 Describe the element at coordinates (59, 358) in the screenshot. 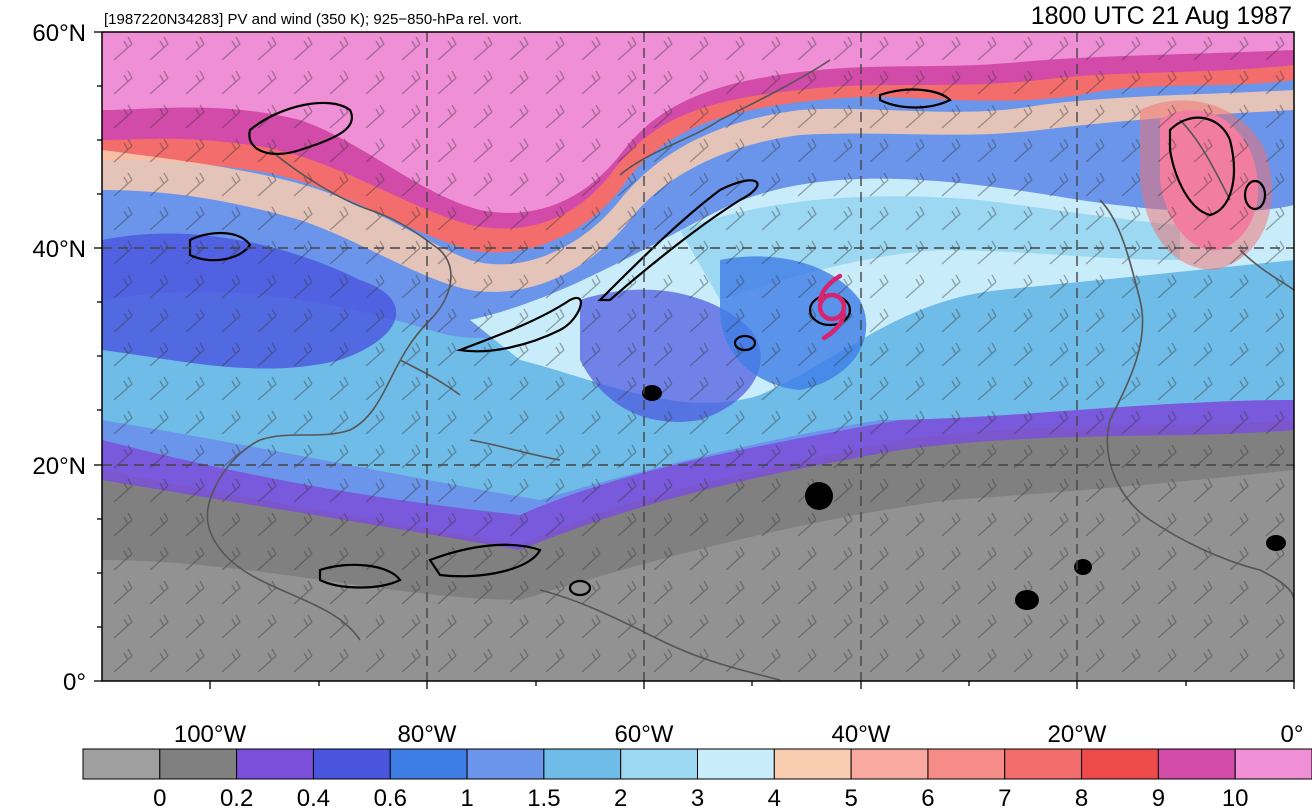

I see `latitude-labels: 60°N 40°N 20°N 0°` at that location.